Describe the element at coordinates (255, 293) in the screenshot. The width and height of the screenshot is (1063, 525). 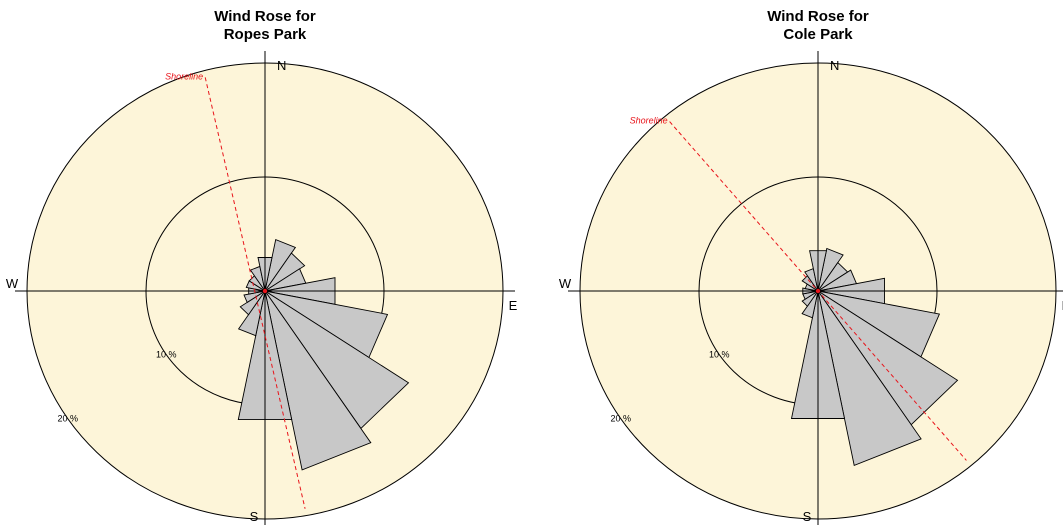
I see `shoreline-line` at that location.